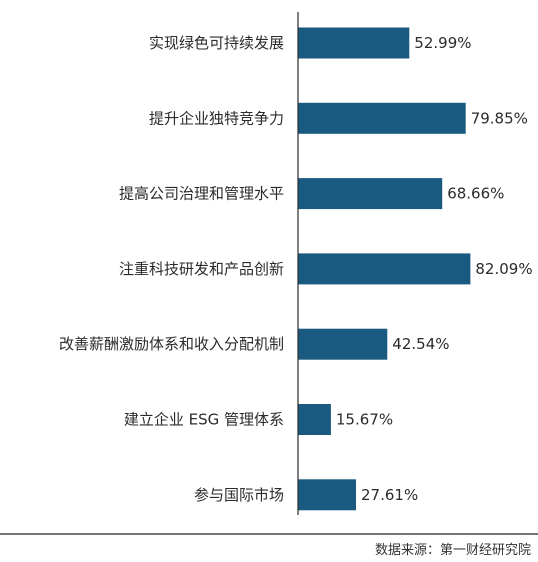 Image resolution: width=538 pixels, height=562 pixels. Describe the element at coordinates (503, 269) in the screenshot. I see `value-label: 82.09%` at that location.